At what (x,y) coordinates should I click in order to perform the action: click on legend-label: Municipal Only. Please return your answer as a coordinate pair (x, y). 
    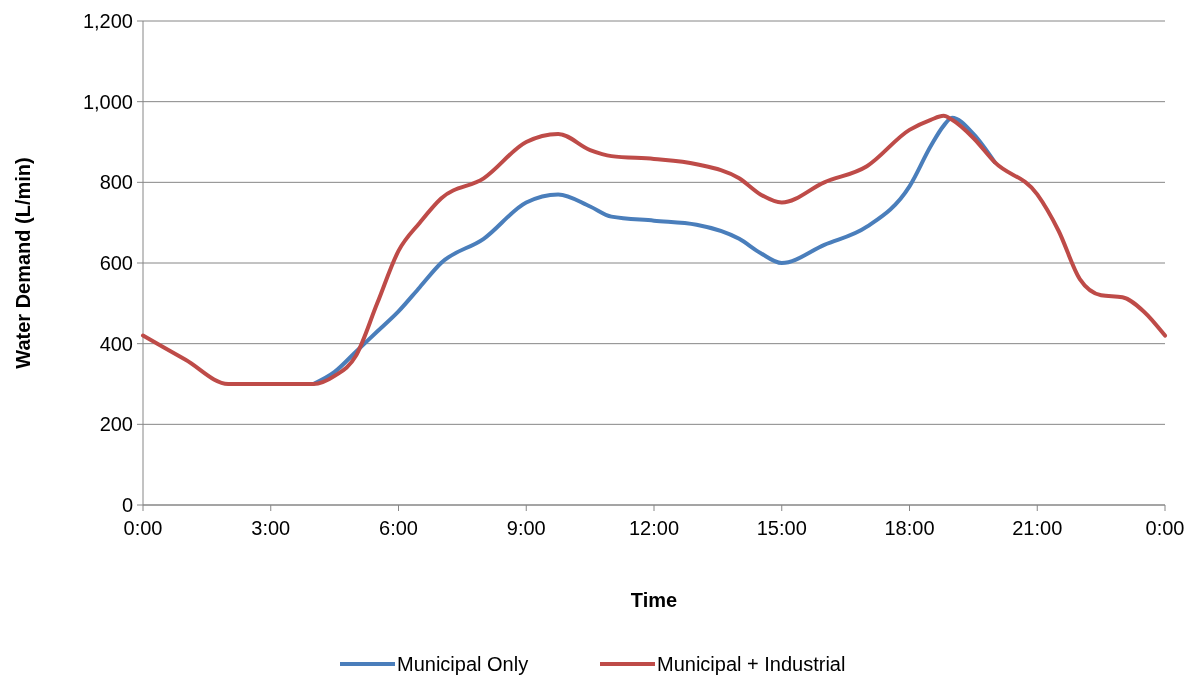
    Looking at the image, I should click on (463, 664).